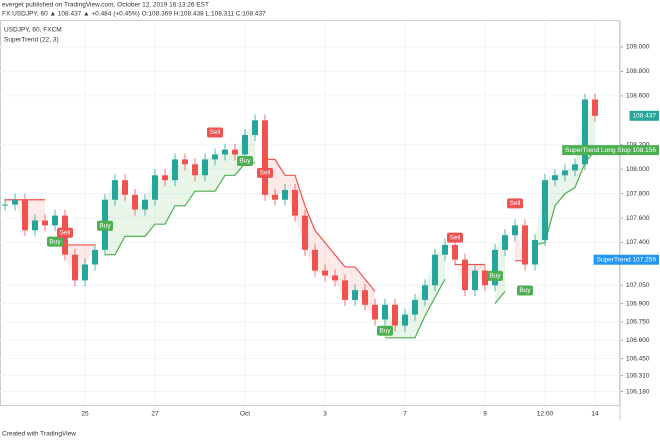  Describe the element at coordinates (638, 285) in the screenshot. I see `y-tick-label: 107.050` at that location.